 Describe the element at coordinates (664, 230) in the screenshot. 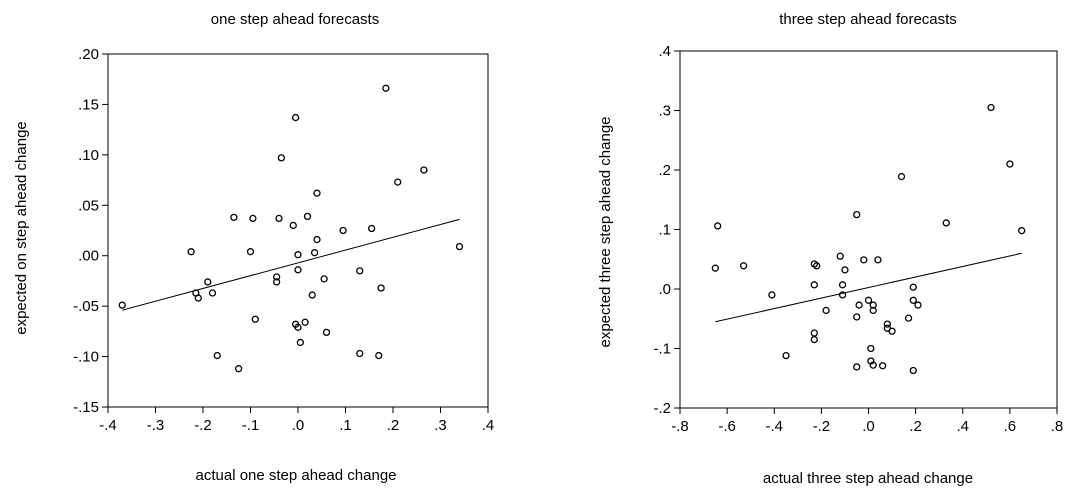

I see `y-tick-label: .1` at that location.